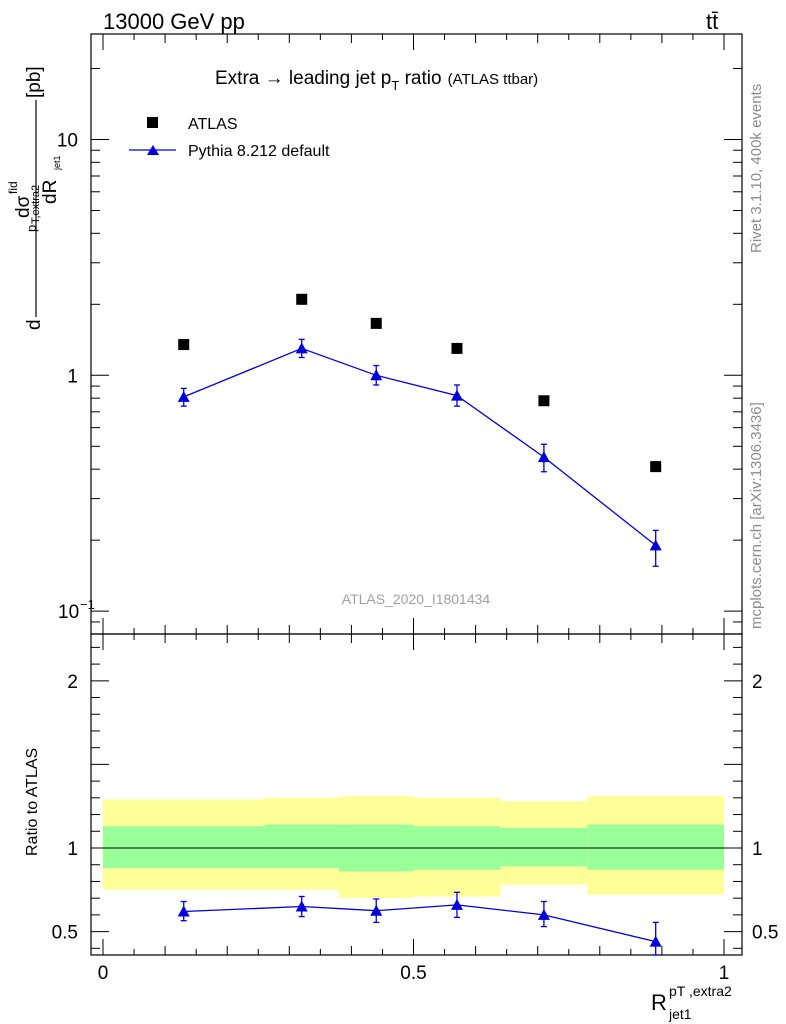 The height and width of the screenshot is (1024, 786). I want to click on ratio-tick-label-left-0: 0.5, so click(65, 933).